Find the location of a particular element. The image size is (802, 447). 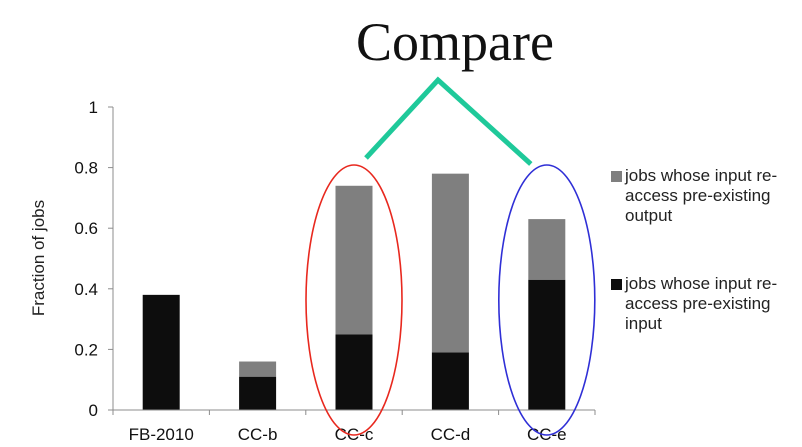

y-tick-label: 0.8 is located at coordinates (86, 168).